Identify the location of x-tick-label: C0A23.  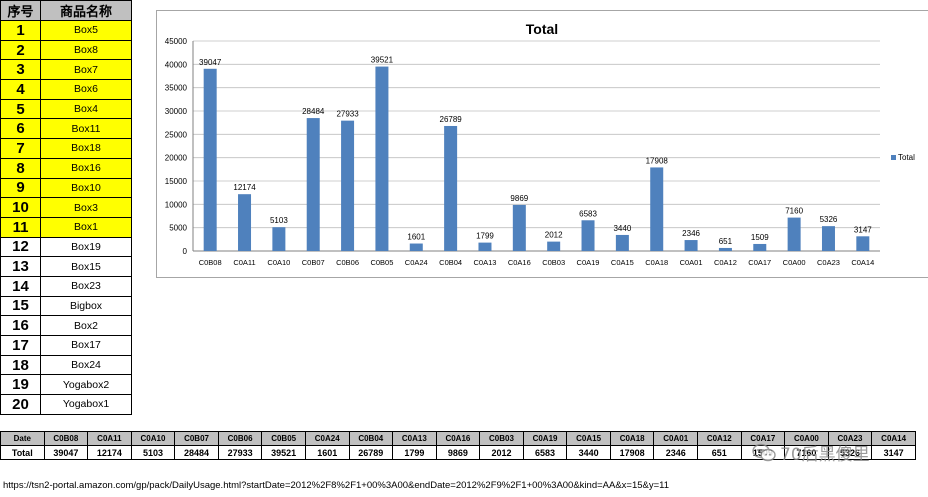
(828, 262).